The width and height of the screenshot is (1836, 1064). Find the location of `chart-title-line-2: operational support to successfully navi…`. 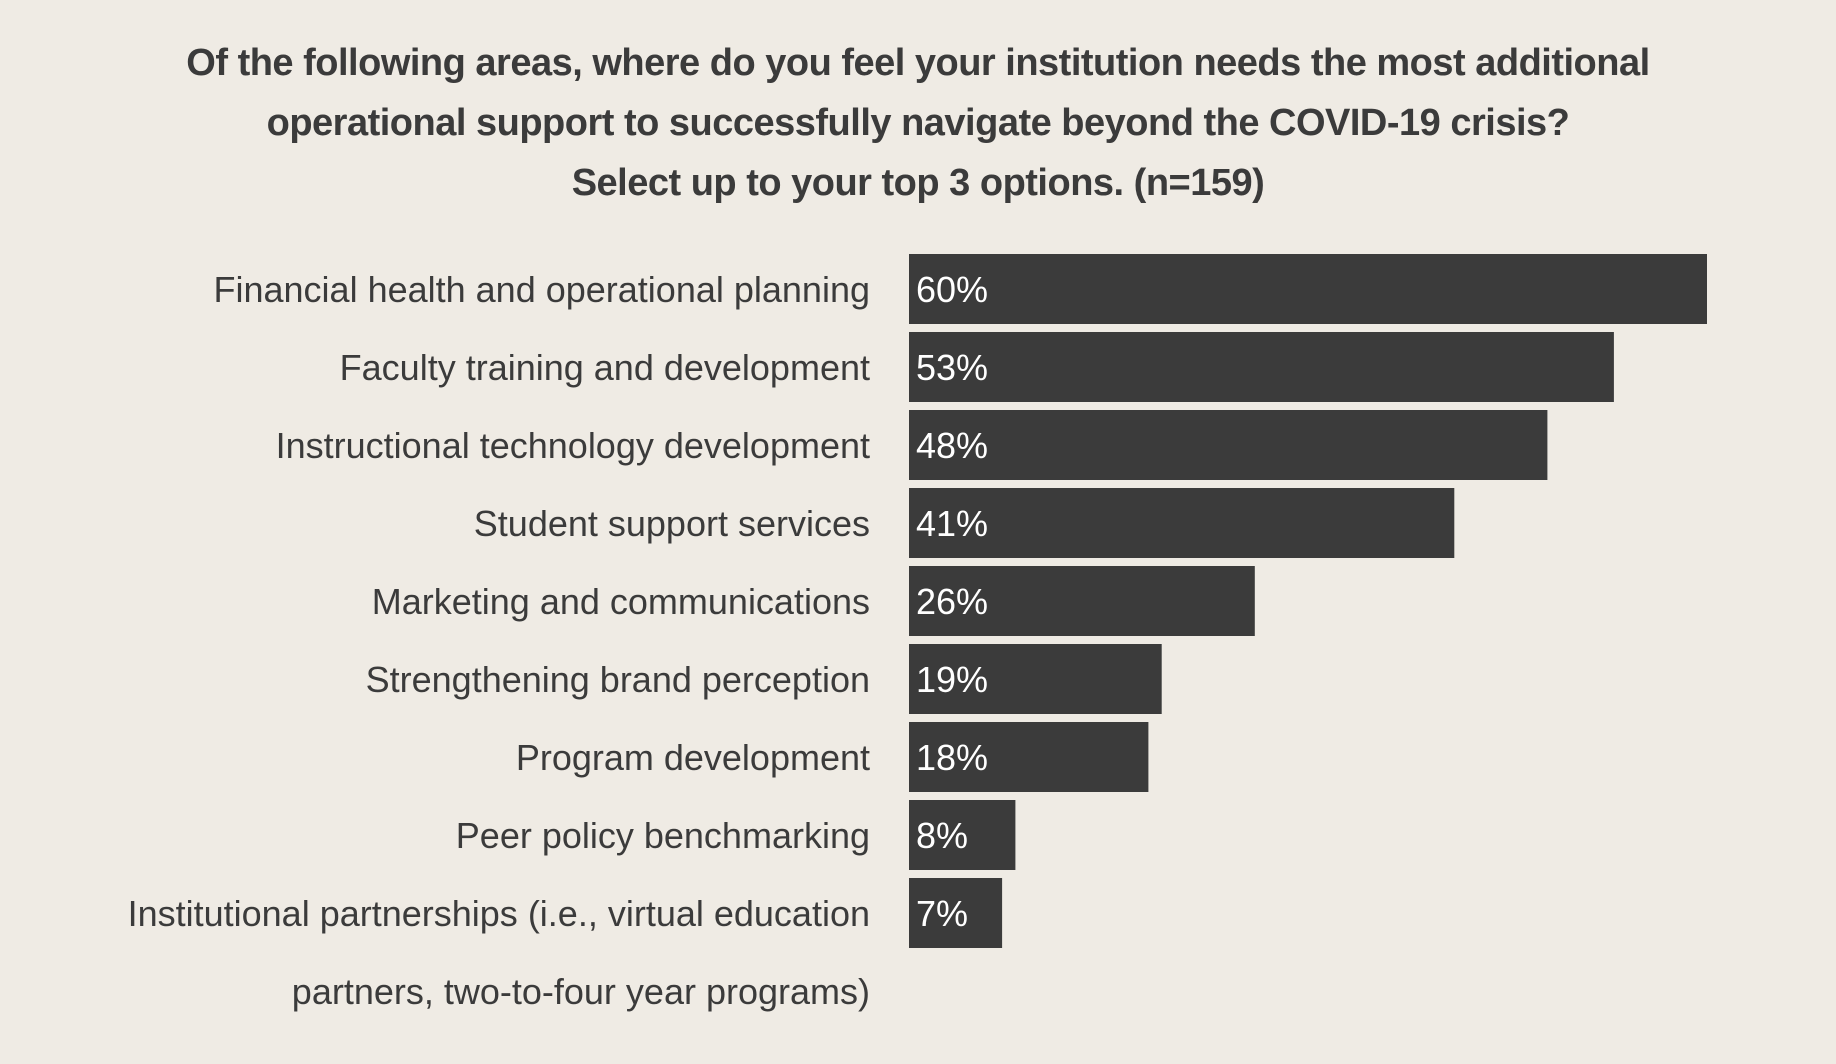

chart-title-line-2: operational support to successfully navi… is located at coordinates (918, 123).